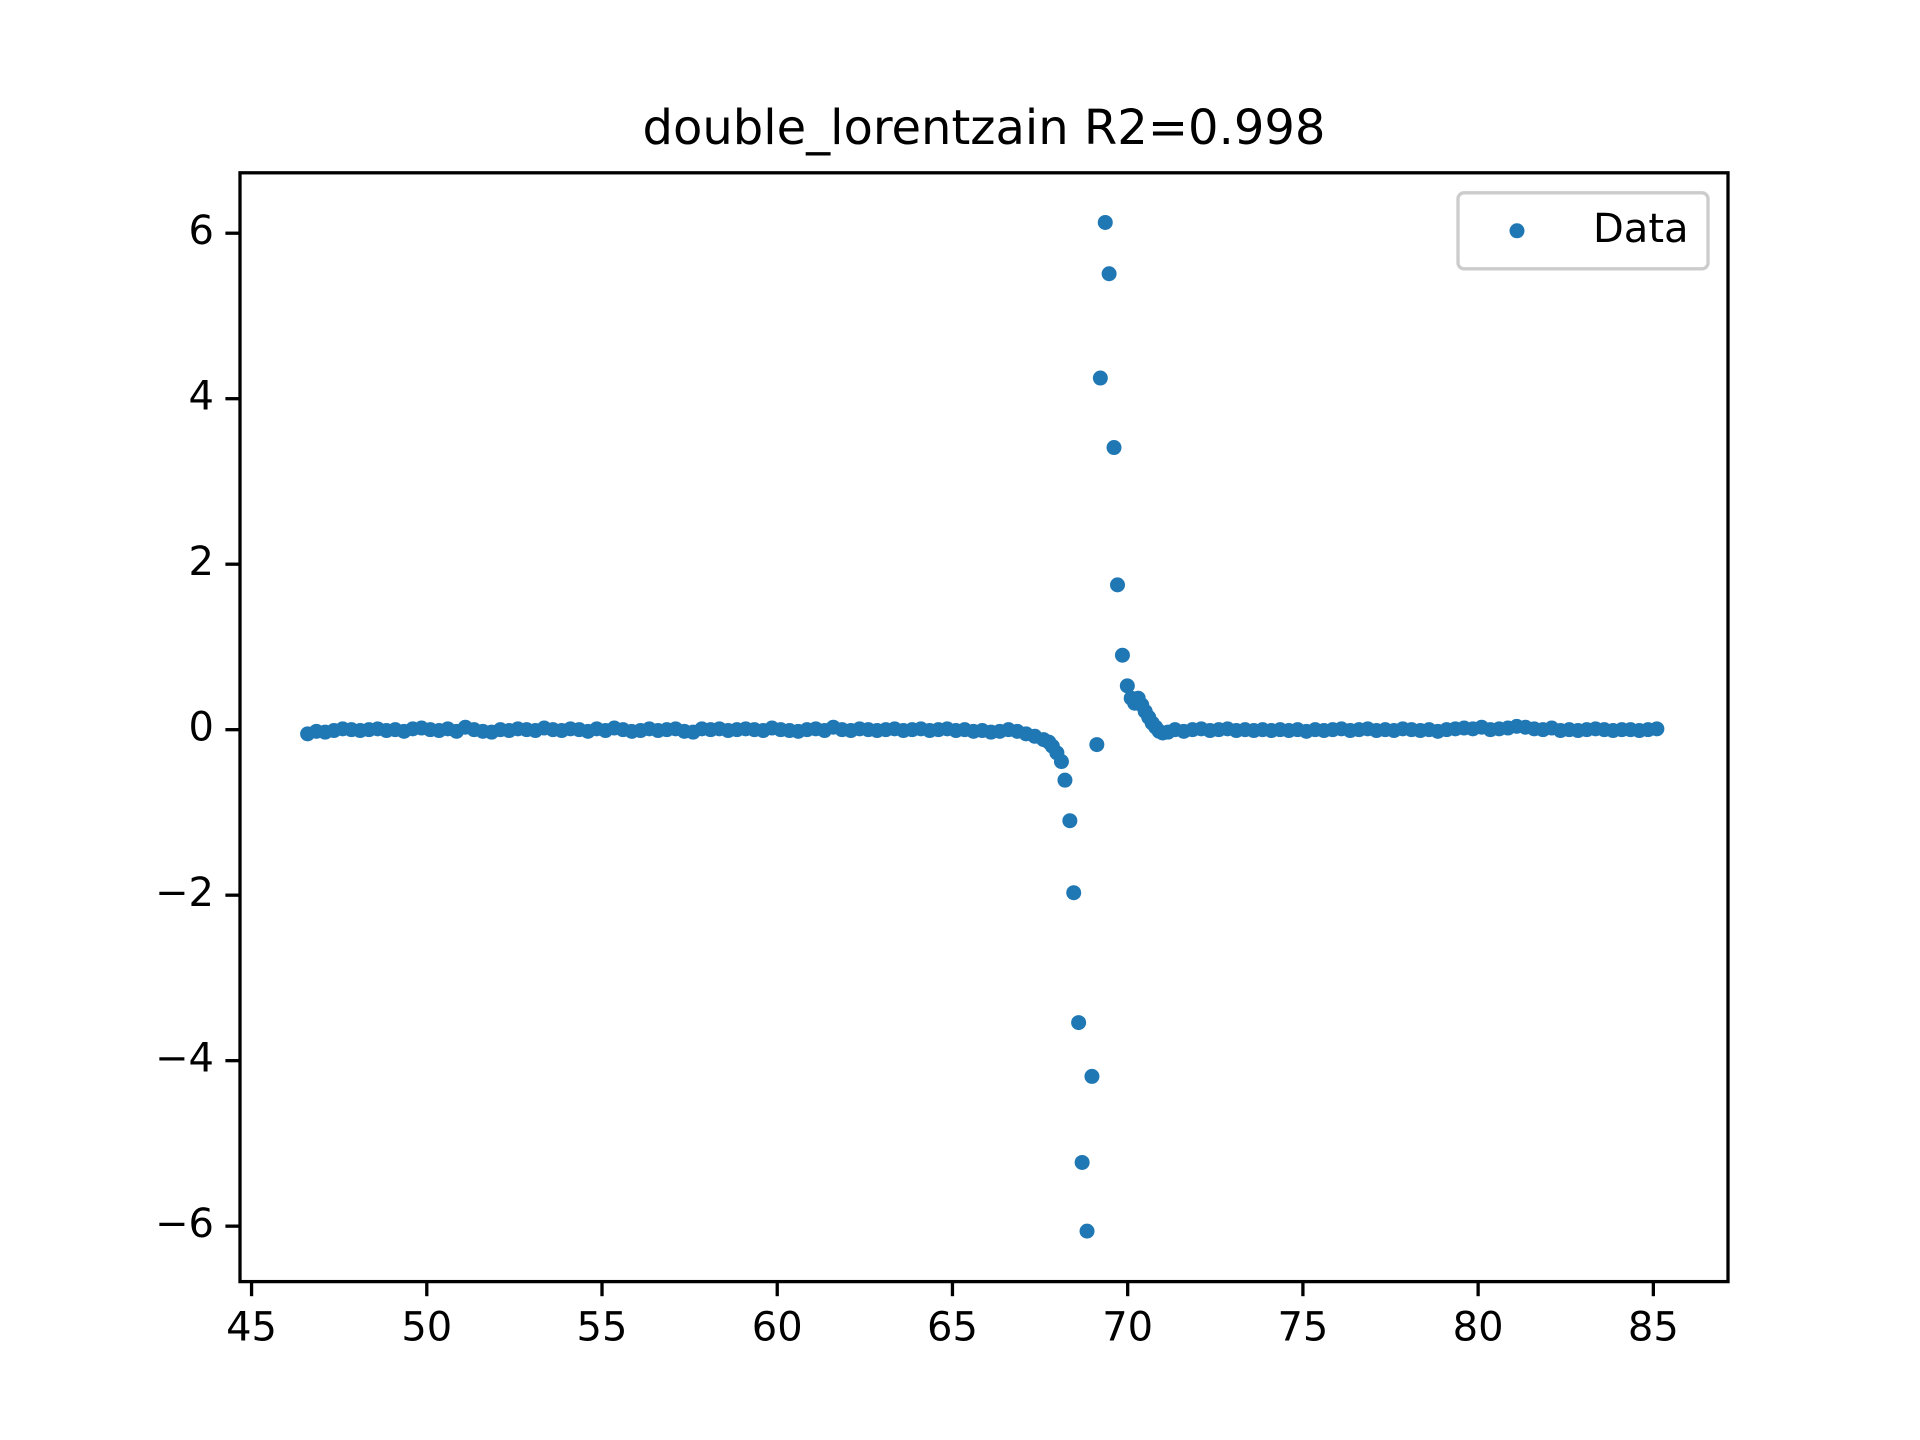 This screenshot has width=1920, height=1440. I want to click on y-tick-label: 6, so click(201, 231).